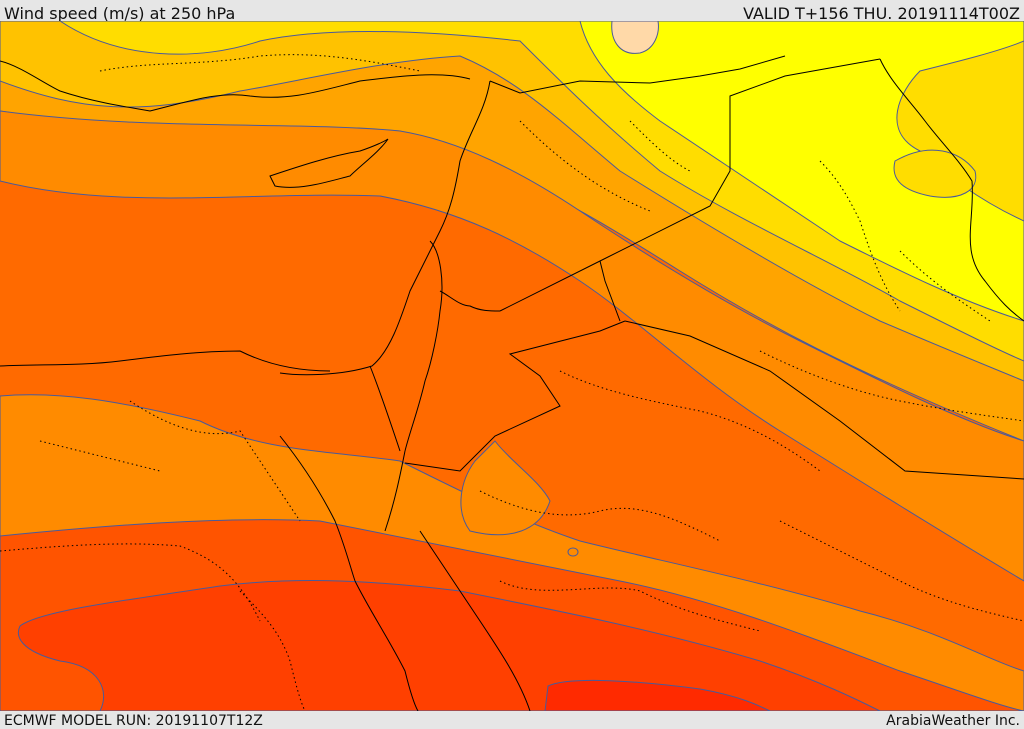 This screenshot has height=729, width=1024. I want to click on contour-loop-east, so click(505, 488).